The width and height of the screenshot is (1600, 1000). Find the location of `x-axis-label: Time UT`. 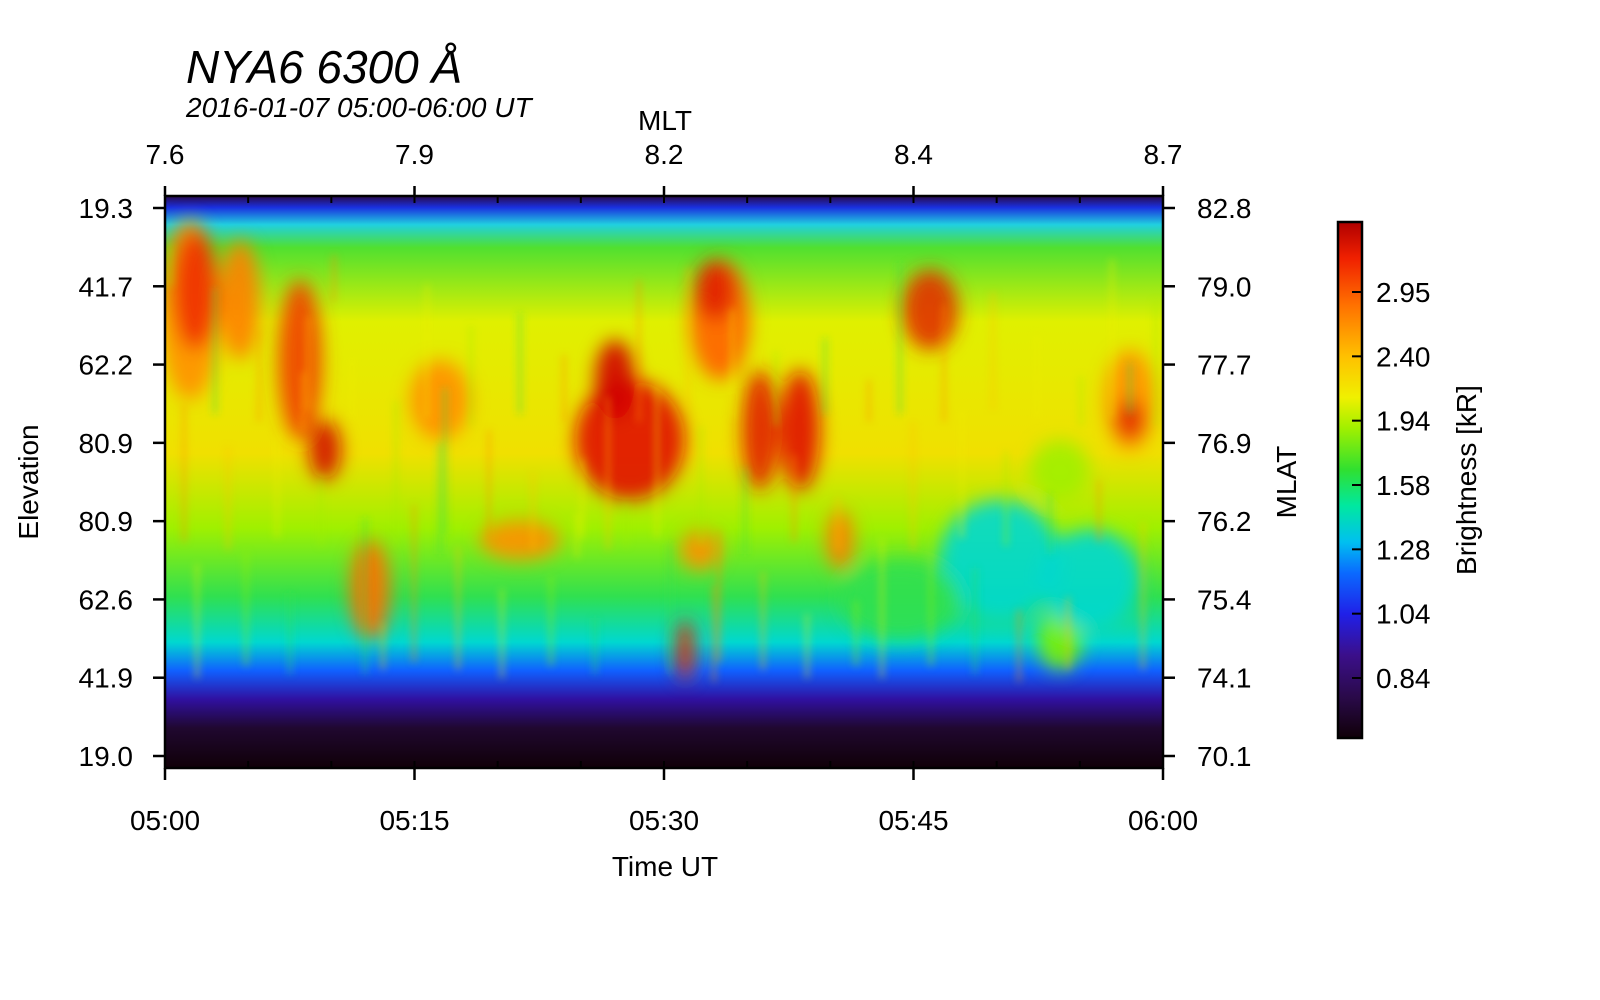

x-axis-label: Time UT is located at coordinates (665, 866).